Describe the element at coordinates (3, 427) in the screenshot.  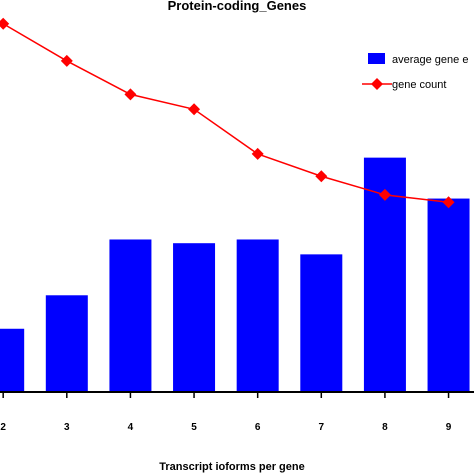
I see `x-tick-label-2: 2` at that location.